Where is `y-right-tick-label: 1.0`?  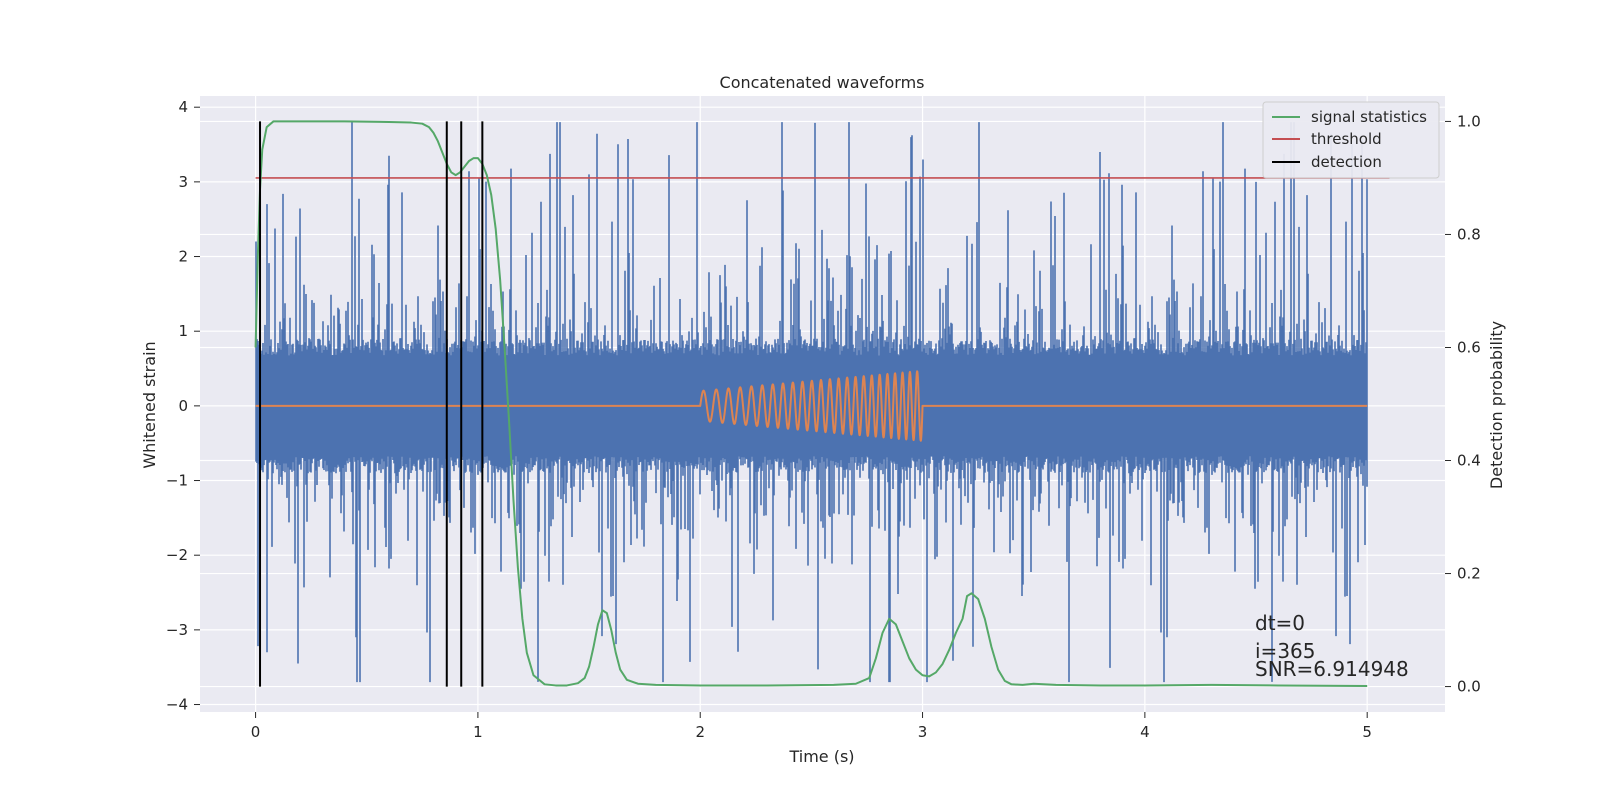 y-right-tick-label: 1.0 is located at coordinates (1469, 121).